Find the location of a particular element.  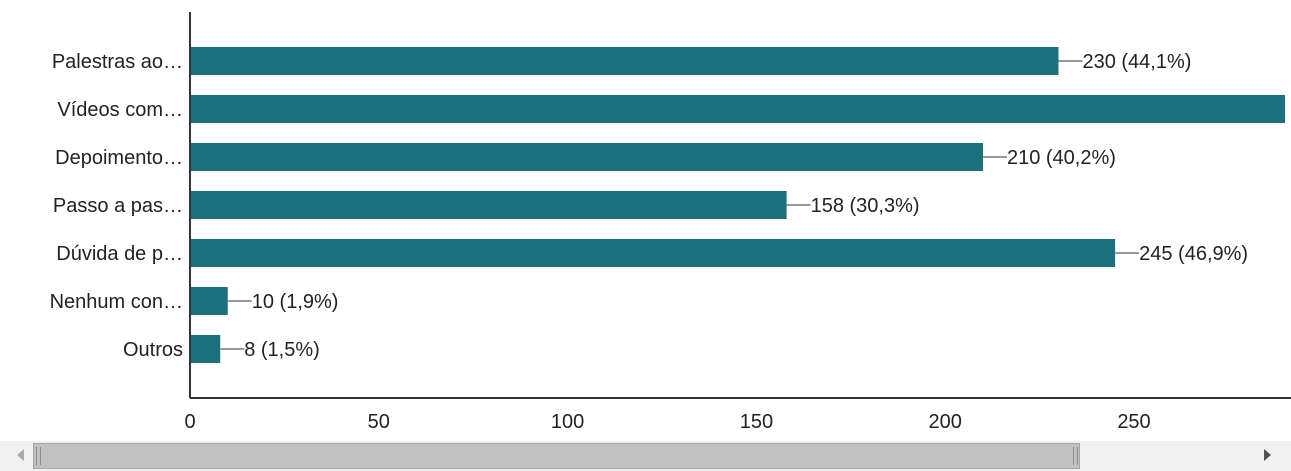

data-label: 245 (46,9%) is located at coordinates (1193, 254).